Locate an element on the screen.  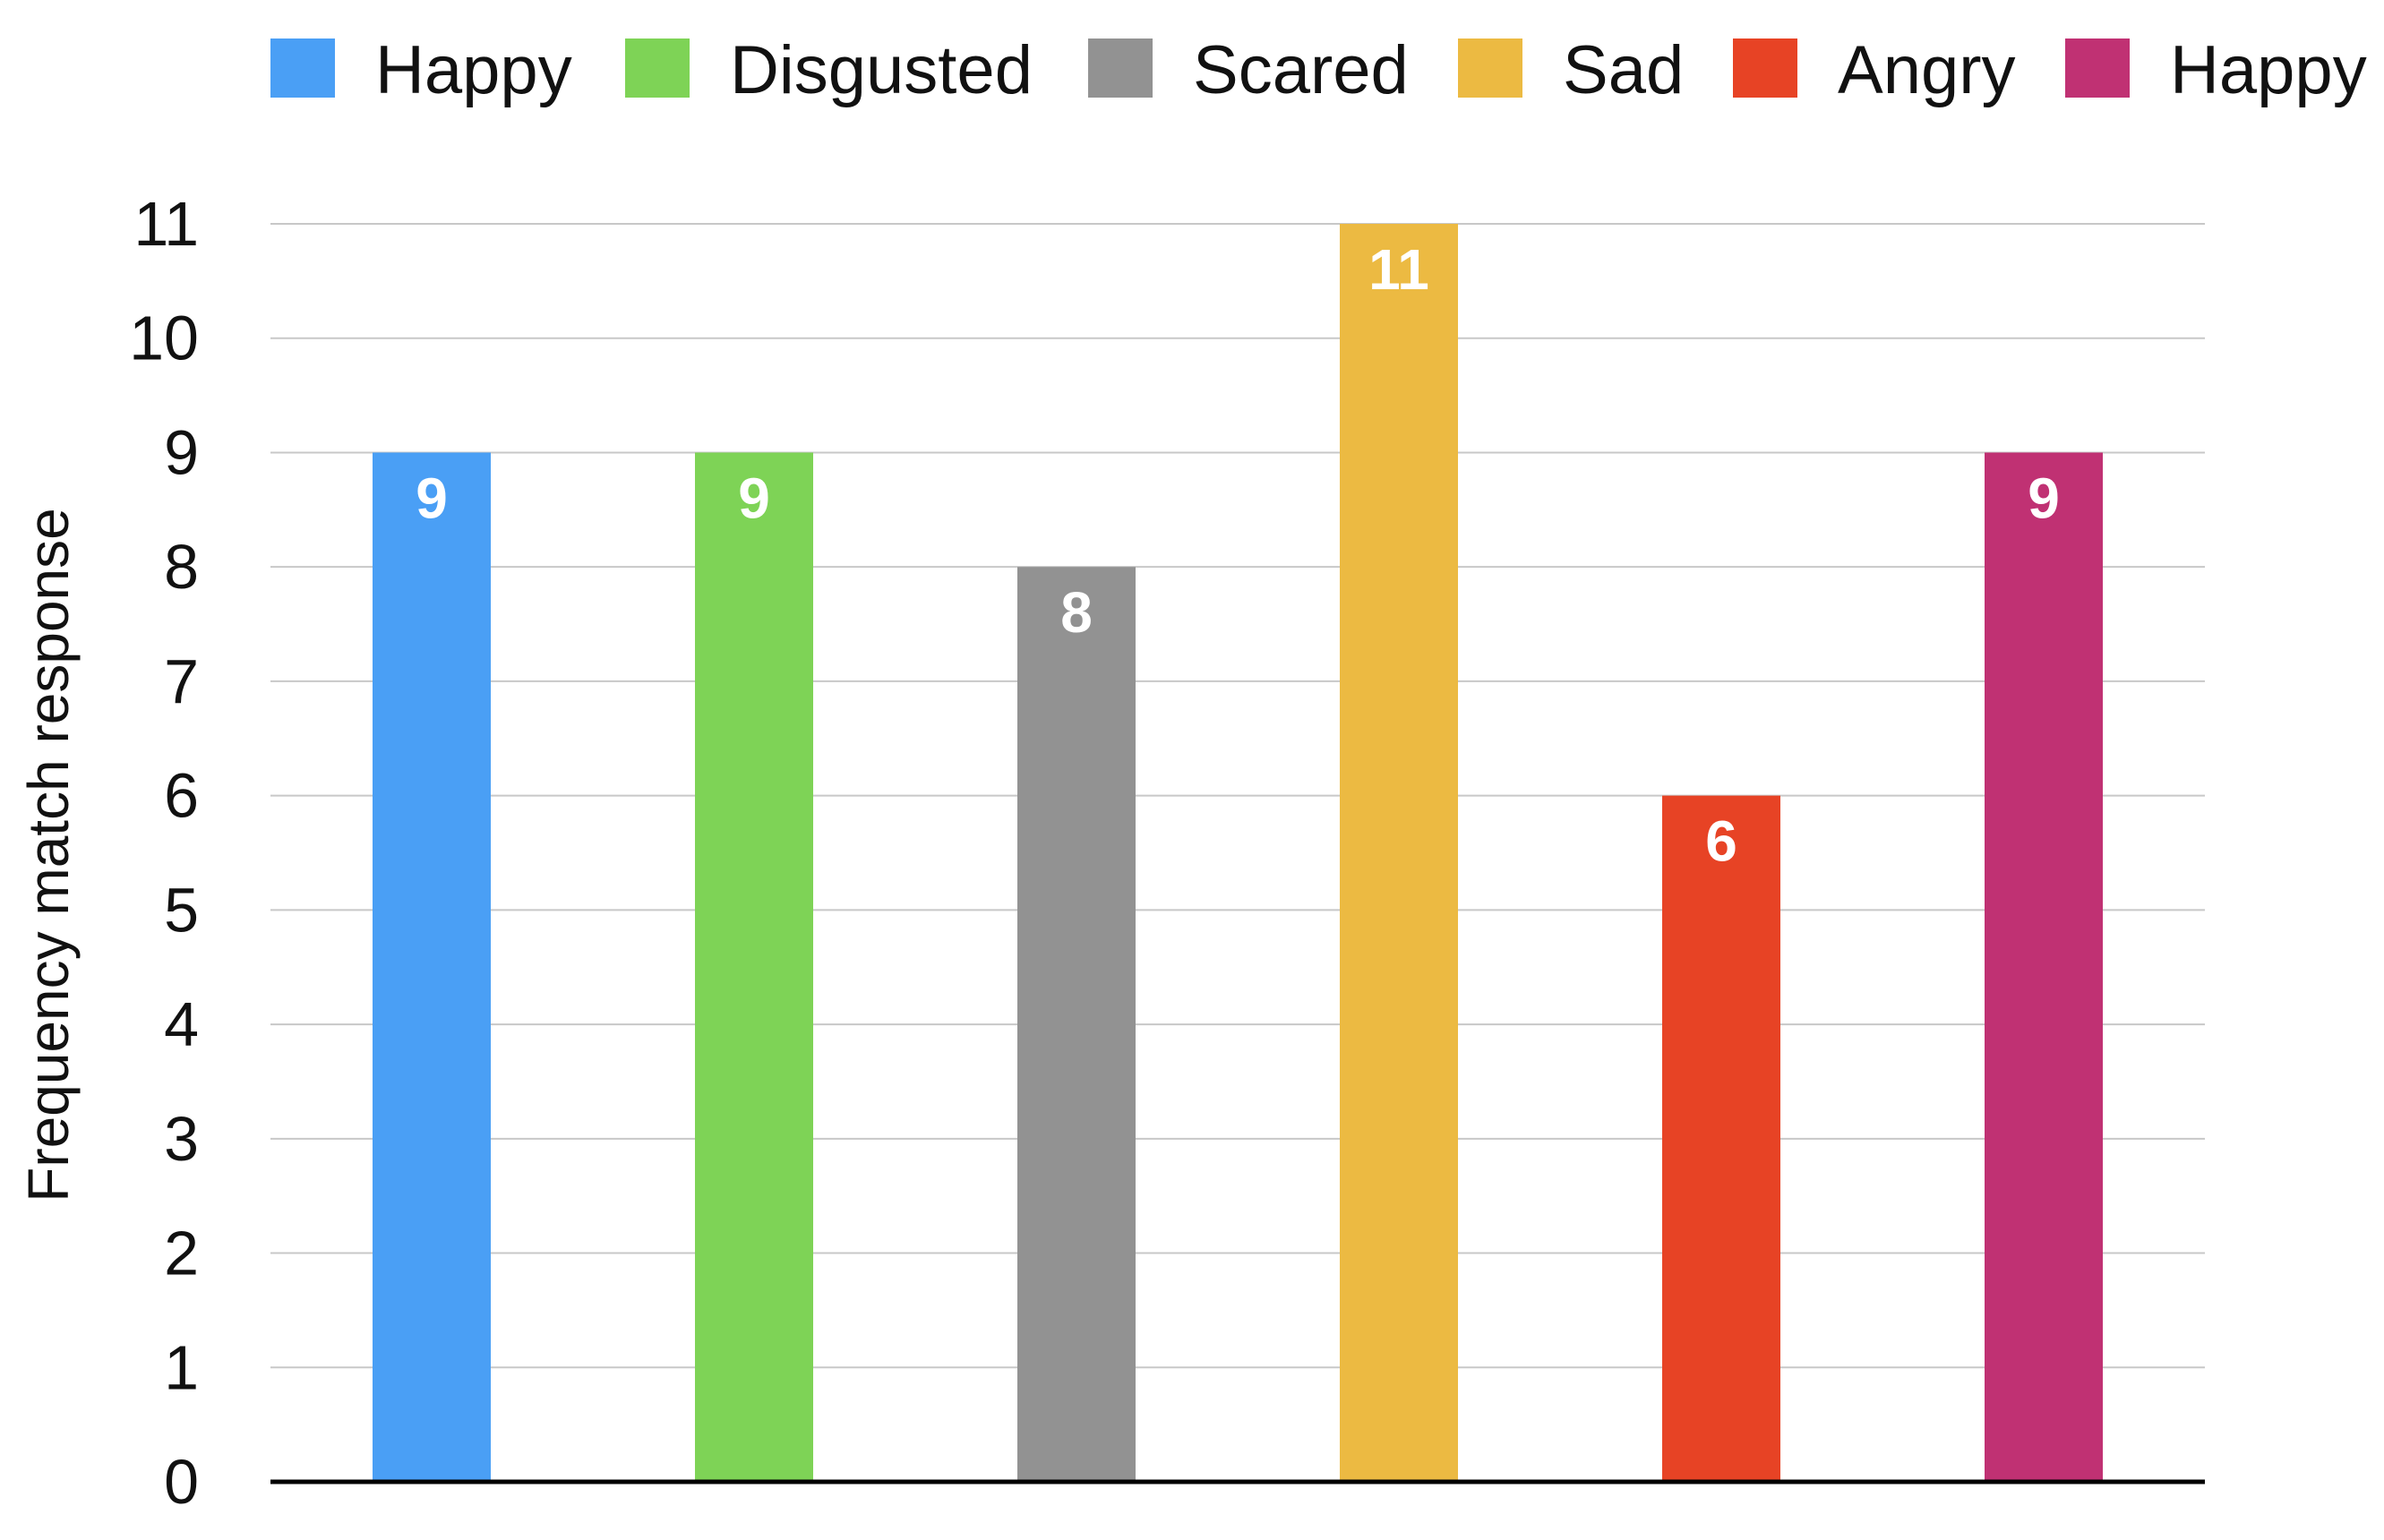
y-tick-label: 11 is located at coordinates (166, 224).